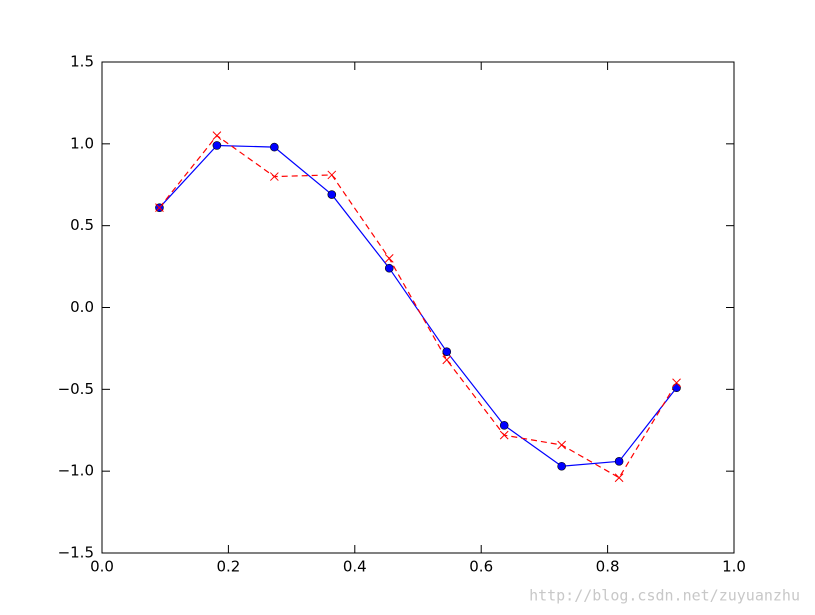  I want to click on x-tick-label: 0.0, so click(102, 567).